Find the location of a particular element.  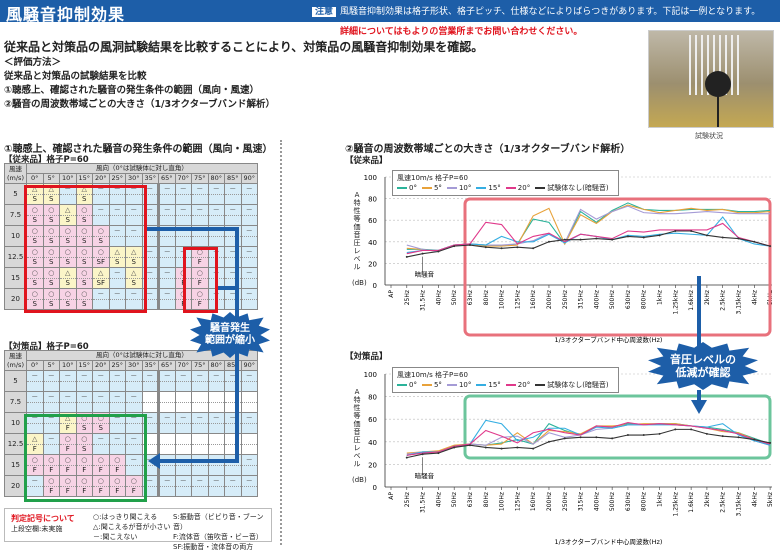

svg-text: 315Hz is located at coordinates (581, 299).